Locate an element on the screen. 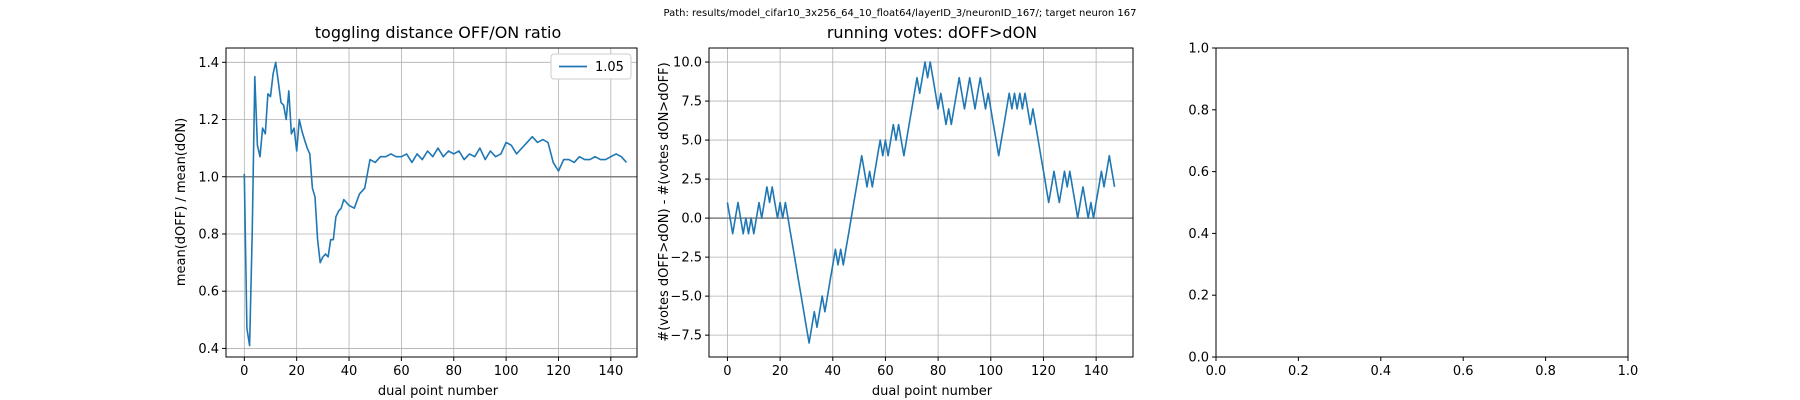  ratio-ytick-label-4: 1.2 is located at coordinates (208, 120).